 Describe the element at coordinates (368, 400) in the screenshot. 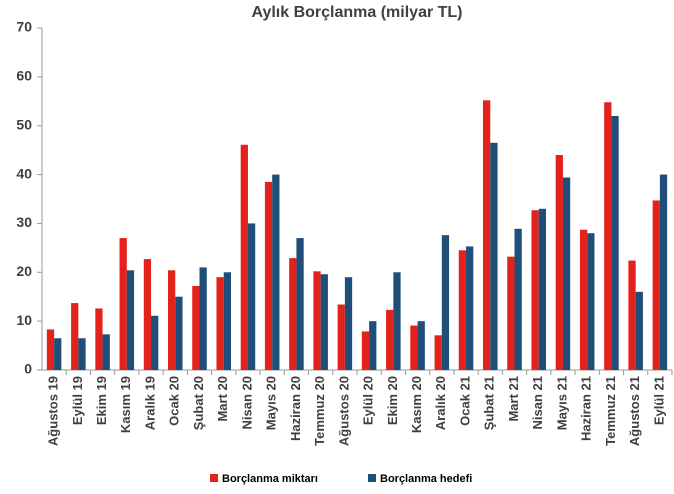

I see `x-tick-label: Eylül 20` at that location.